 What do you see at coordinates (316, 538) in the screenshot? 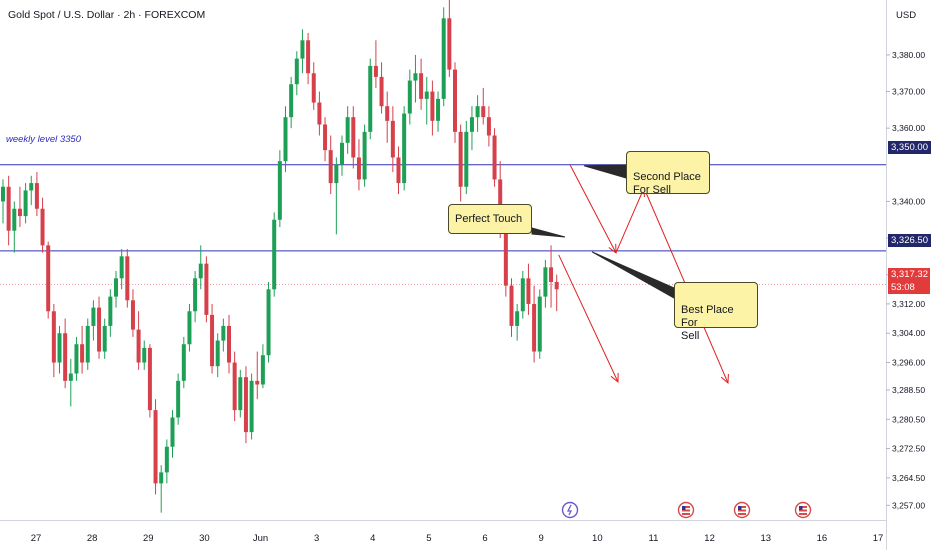
I see `x-tick-label: 3` at bounding box center [316, 538].